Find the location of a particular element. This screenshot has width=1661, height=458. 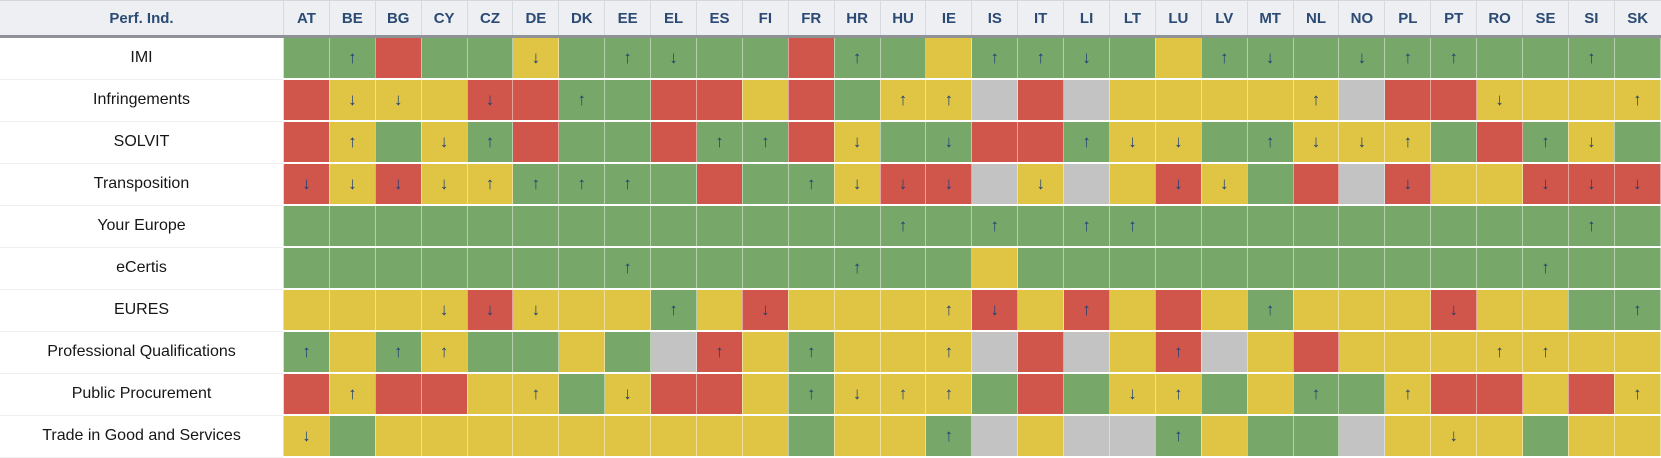

cell-ecertis-es is located at coordinates (719, 268).